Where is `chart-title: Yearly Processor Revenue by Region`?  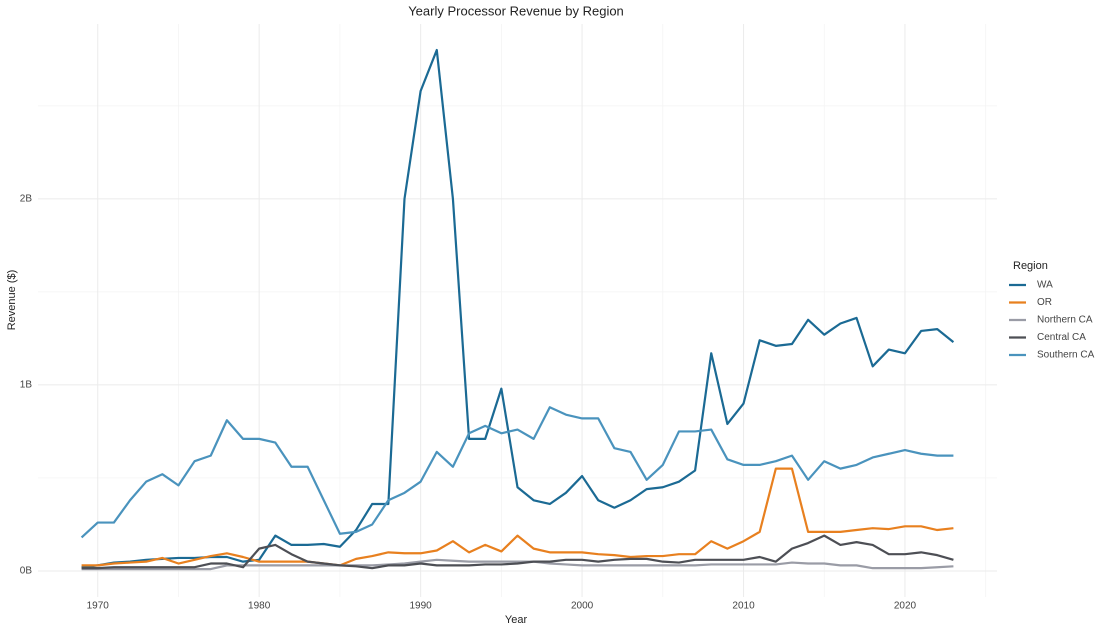
chart-title: Yearly Processor Revenue by Region is located at coordinates (516, 10).